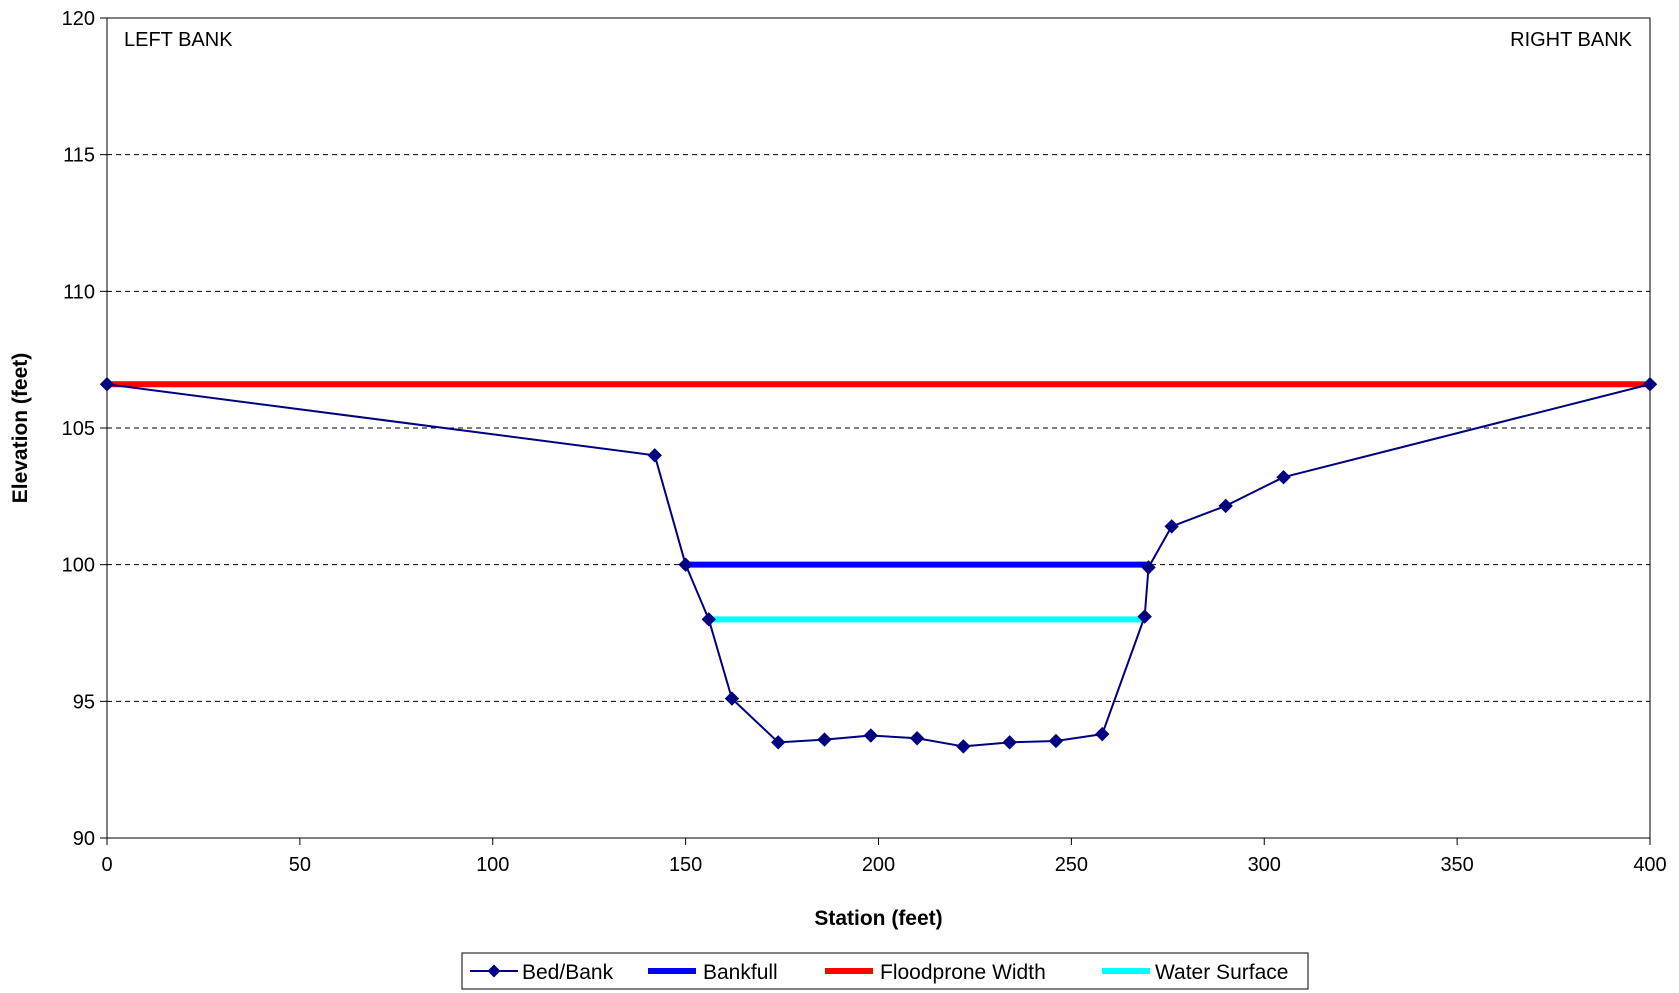  Describe the element at coordinates (685, 865) in the screenshot. I see `x-tick-label-150: 150` at that location.